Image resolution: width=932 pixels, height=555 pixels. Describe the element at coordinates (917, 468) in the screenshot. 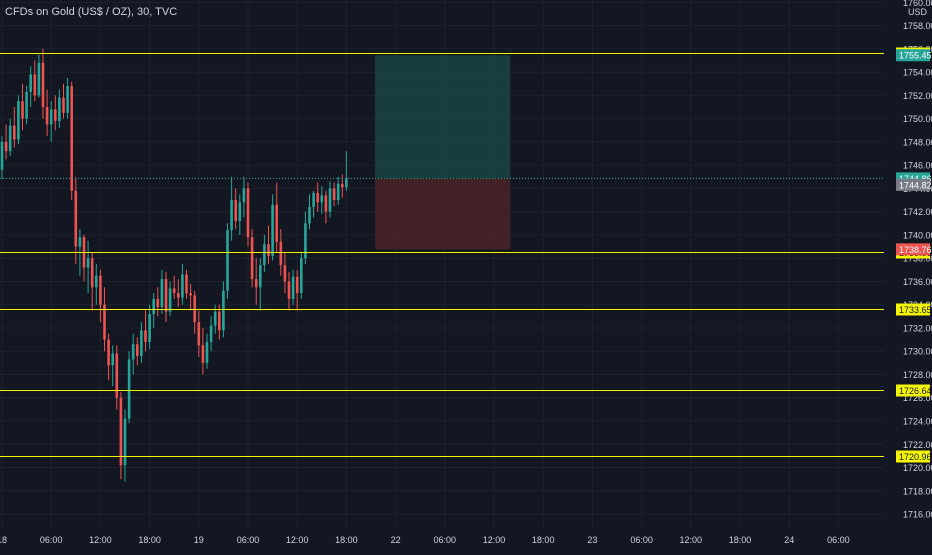

I see `price-tick-label: 1720.00` at that location.